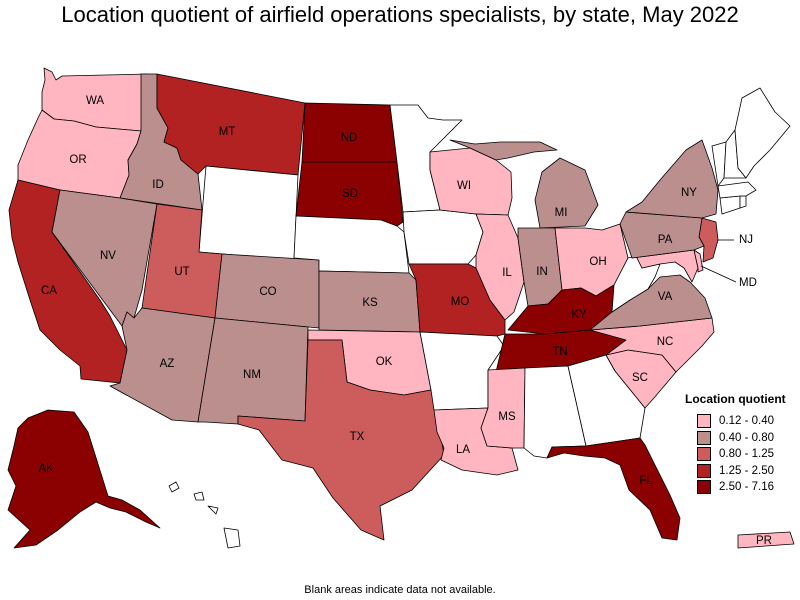 This screenshot has width=800, height=600. What do you see at coordinates (748, 283) in the screenshot?
I see `state-label-md: MD` at bounding box center [748, 283].